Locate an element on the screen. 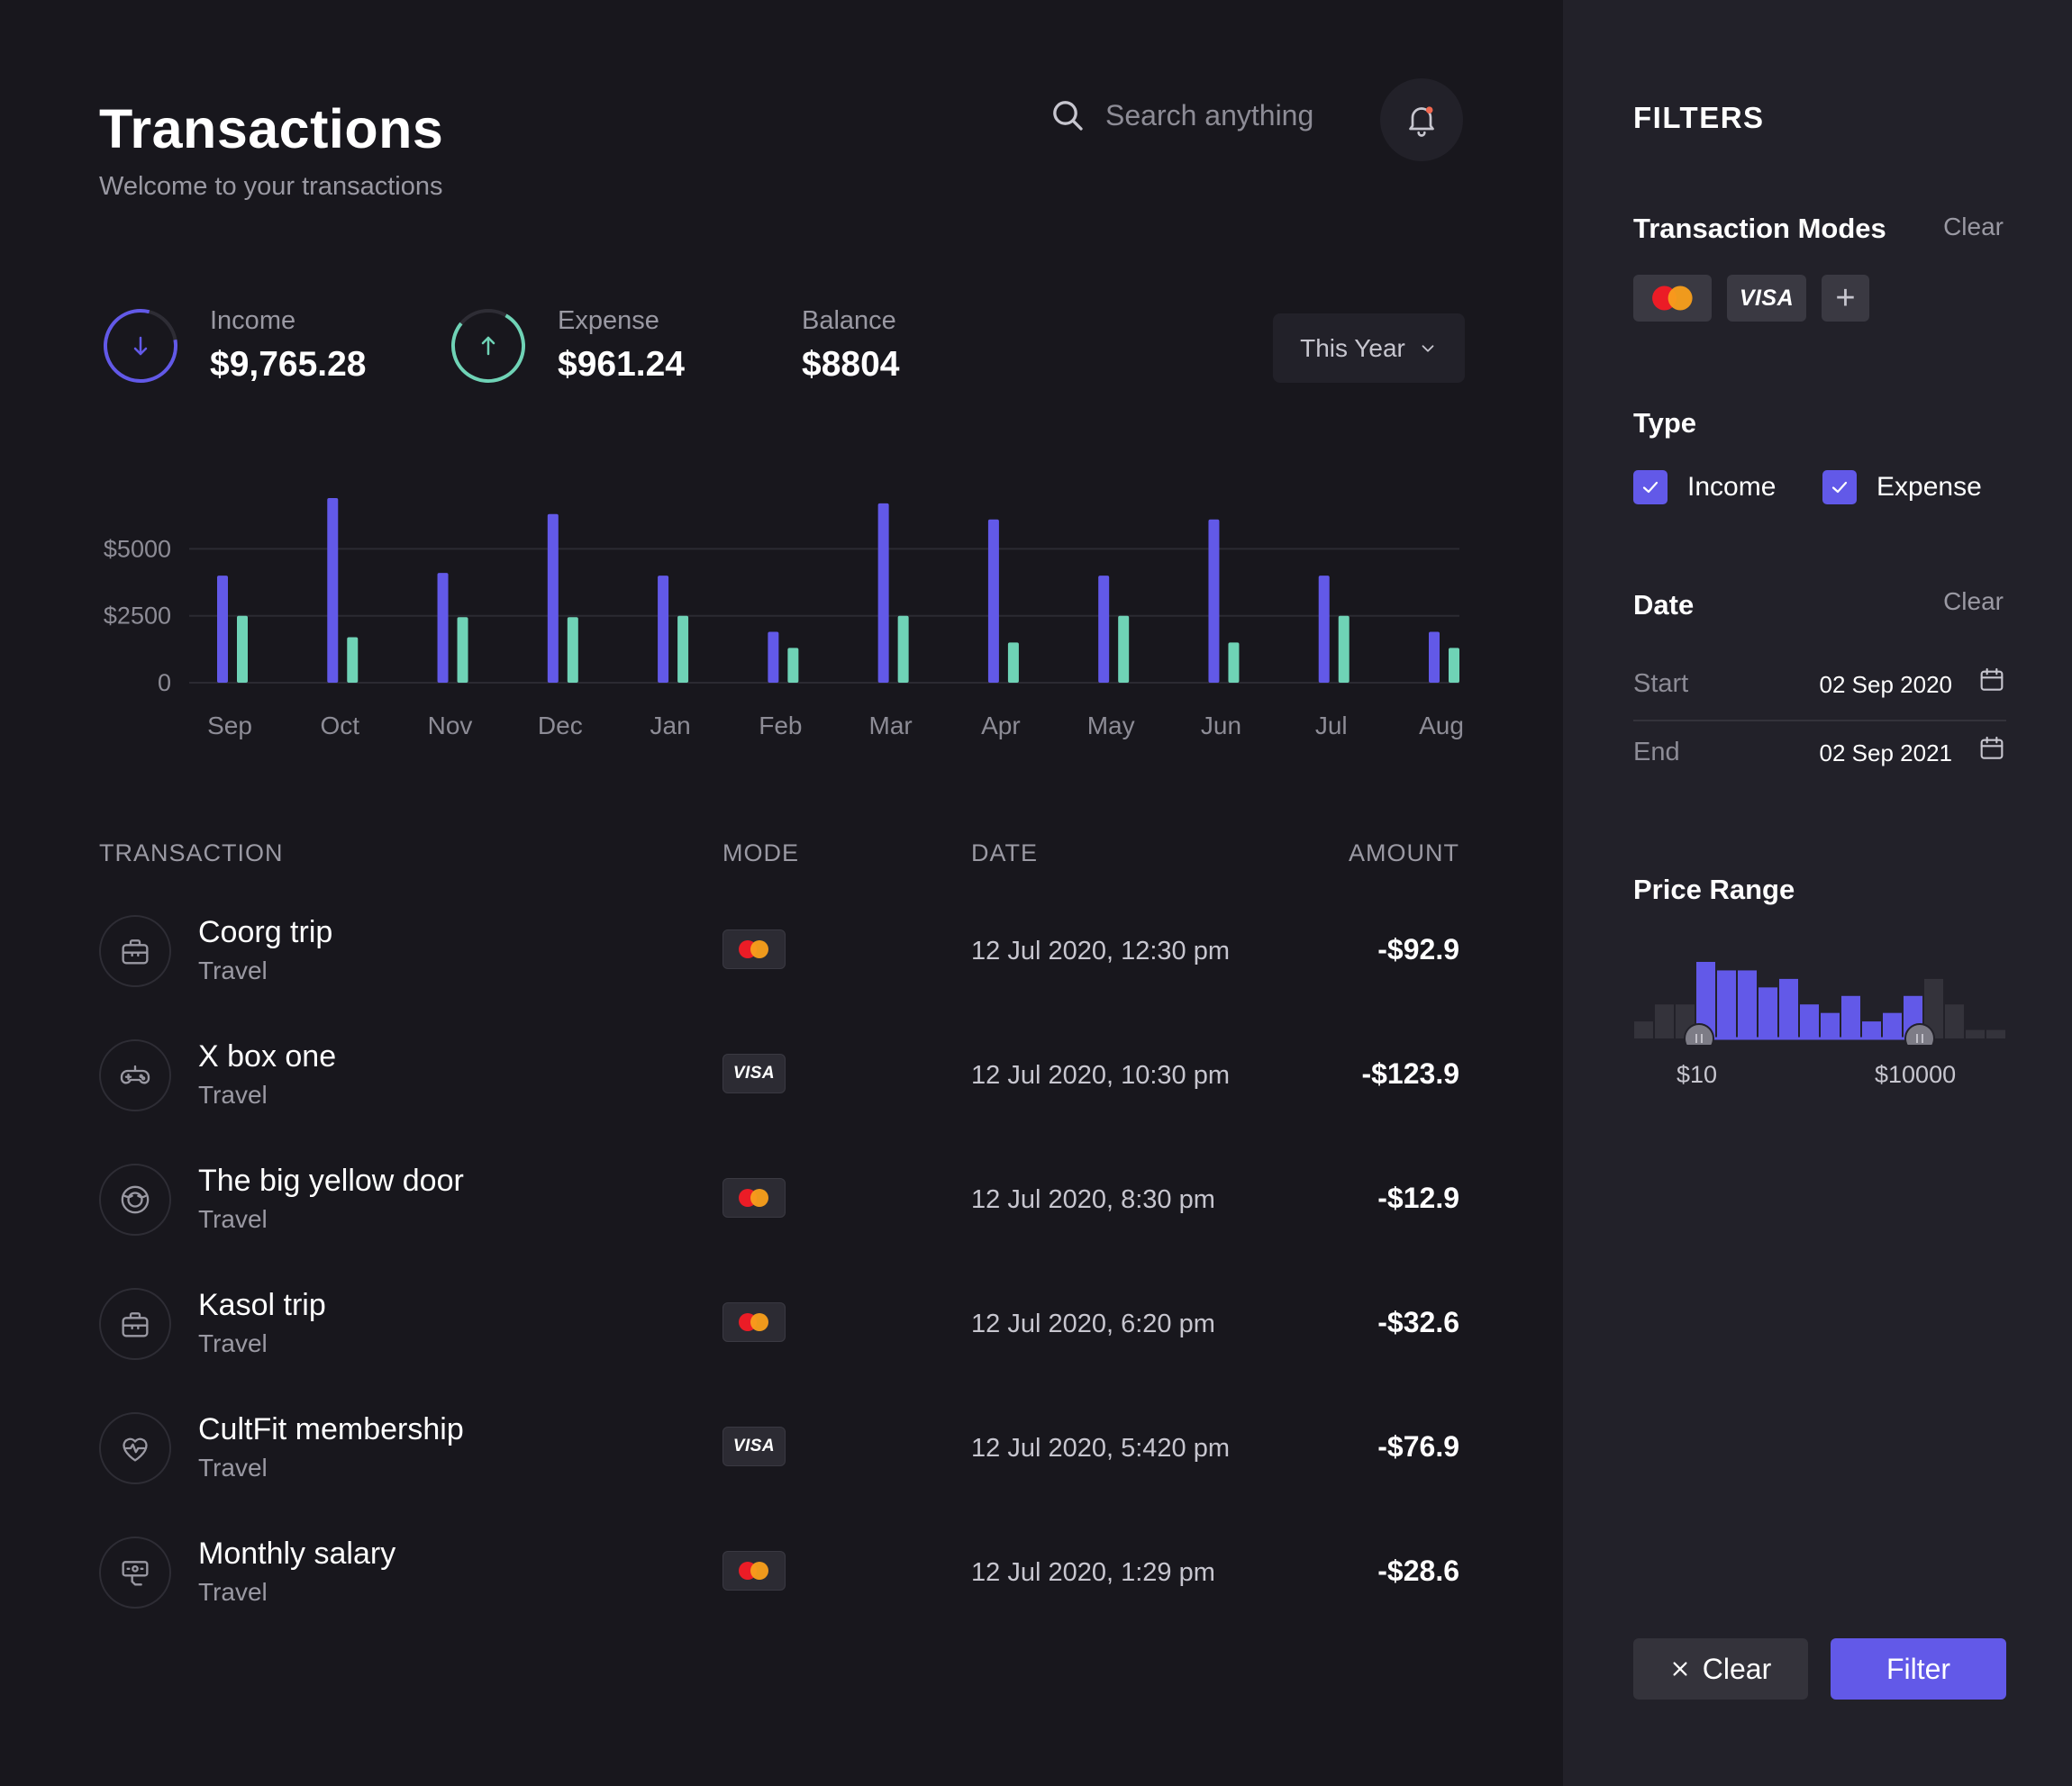 The width and height of the screenshot is (2072, 1786). balance-label: Balance is located at coordinates (849, 320).